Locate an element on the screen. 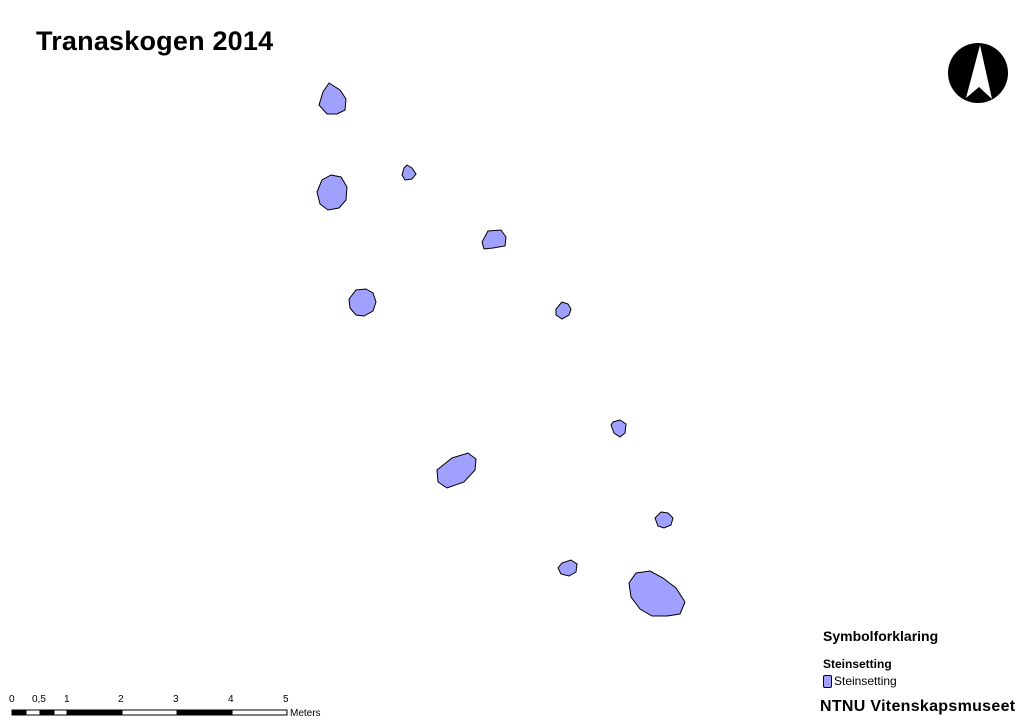 This screenshot has height=724, width=1024. legend-item-label: Steinsetting is located at coordinates (865, 681).